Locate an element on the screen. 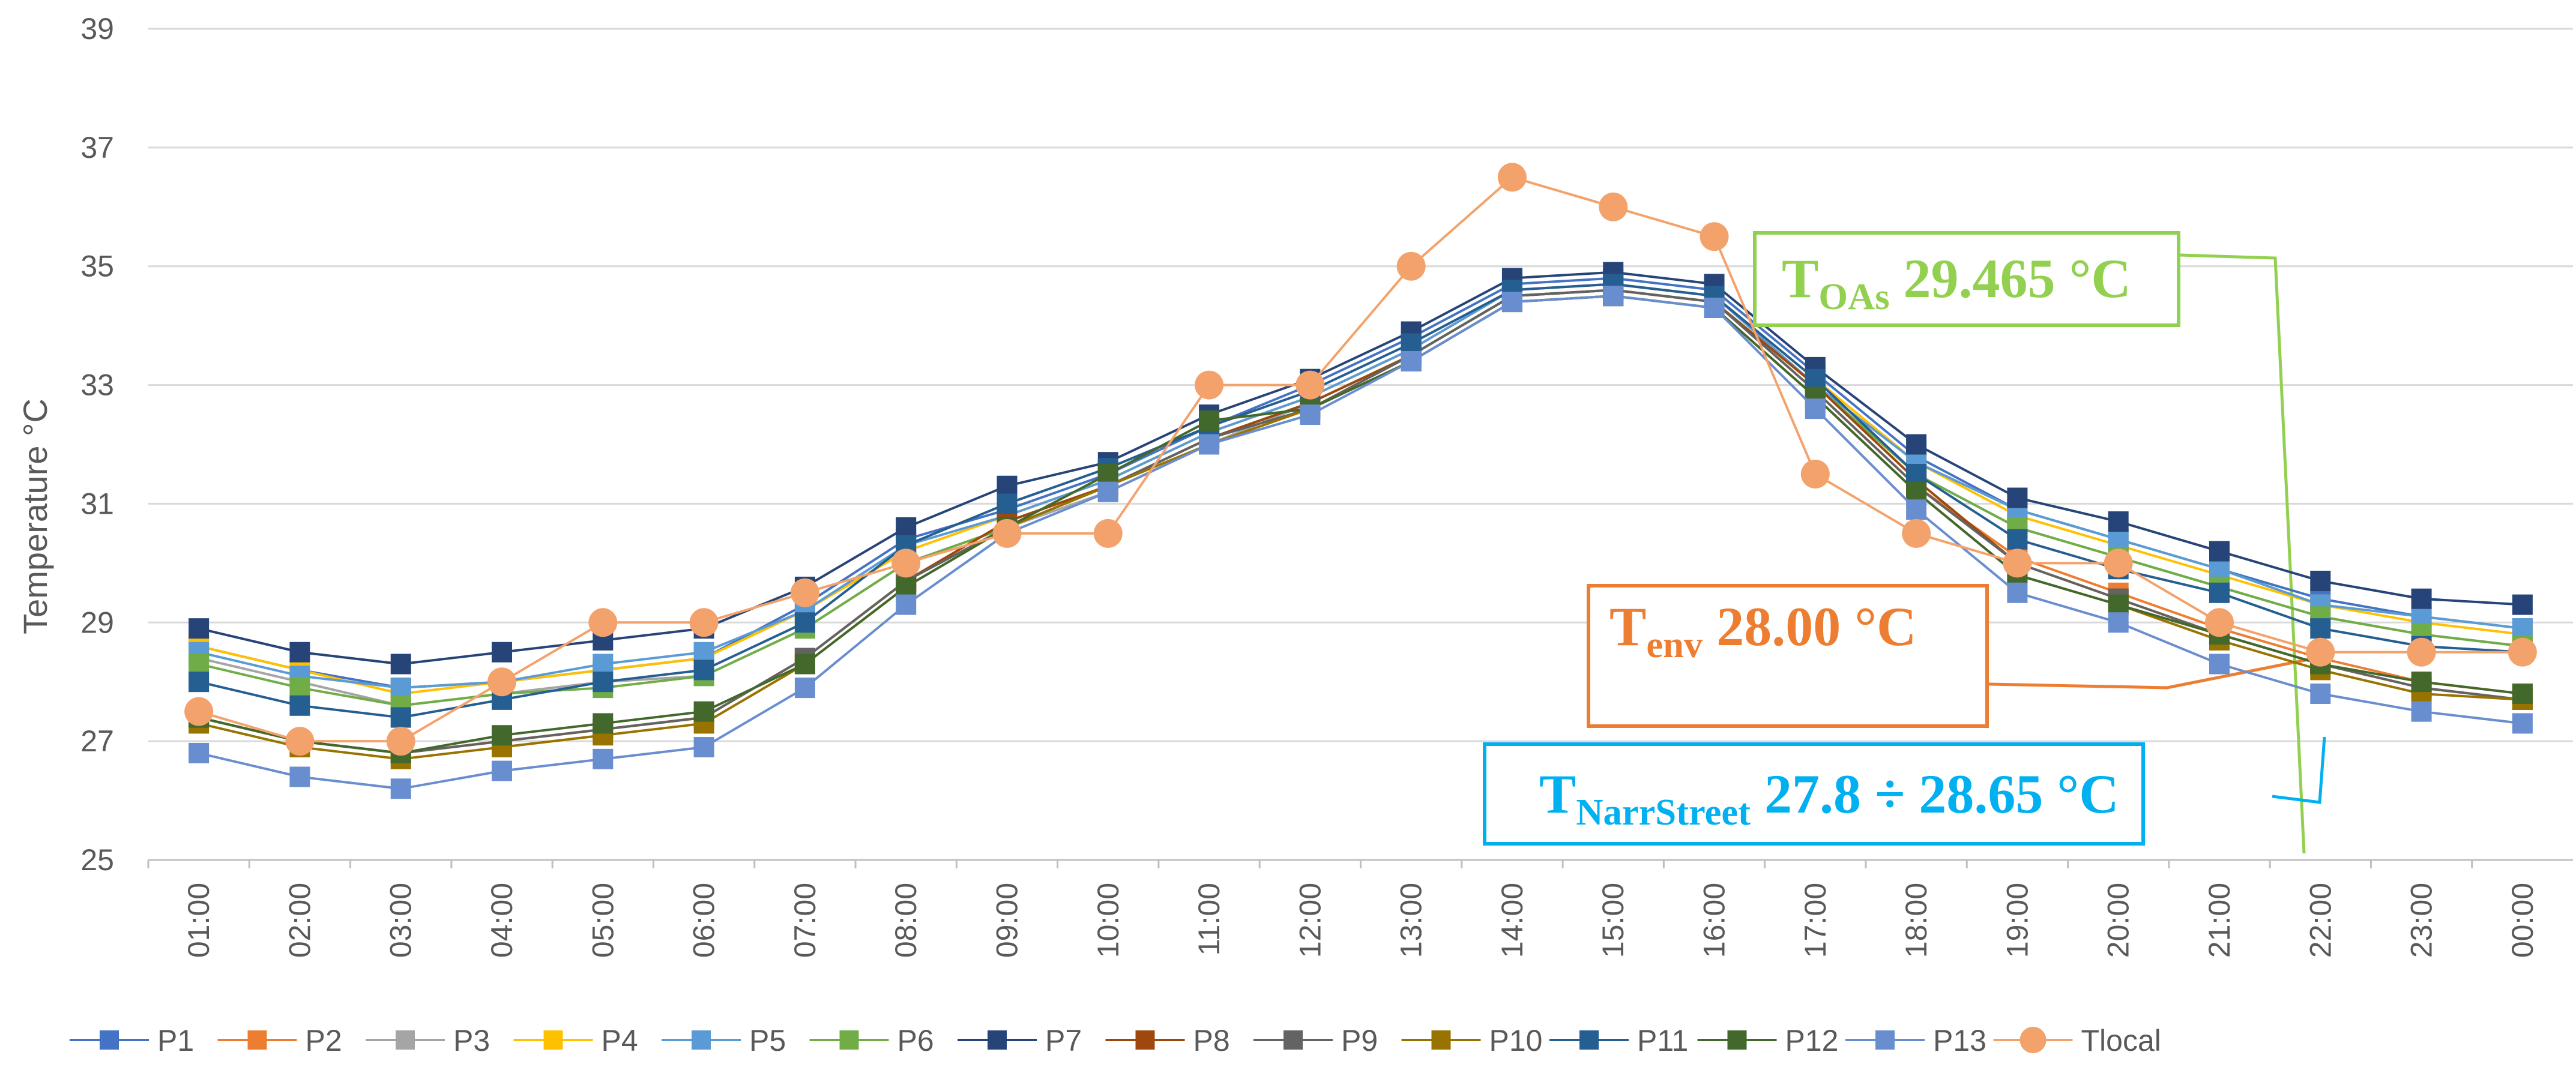 This screenshot has height=1070, width=2576. x-tick-label: 12:00 is located at coordinates (1310, 920).